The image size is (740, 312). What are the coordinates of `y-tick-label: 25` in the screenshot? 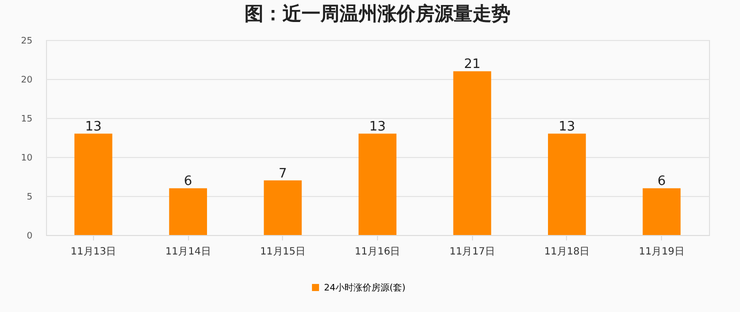 It's located at (26, 41).